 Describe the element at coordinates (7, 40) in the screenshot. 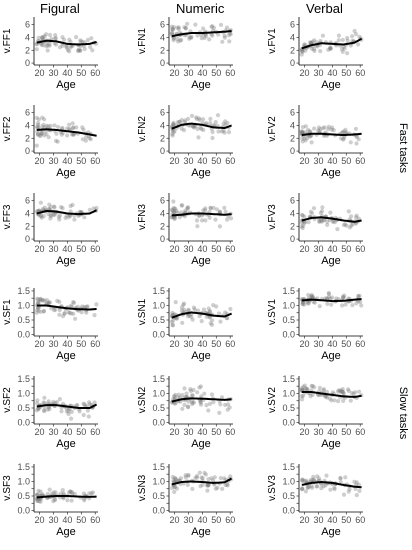

I see `y-axis-label: v.FF1` at that location.